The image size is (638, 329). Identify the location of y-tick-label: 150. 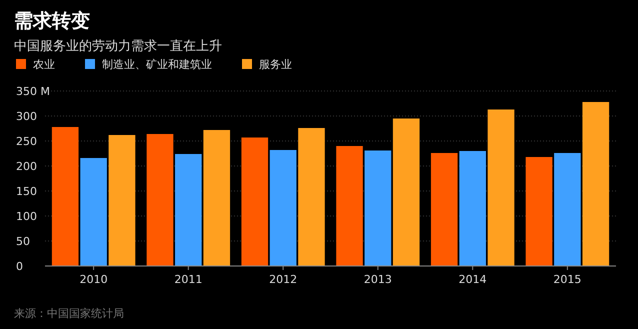
(26, 191).